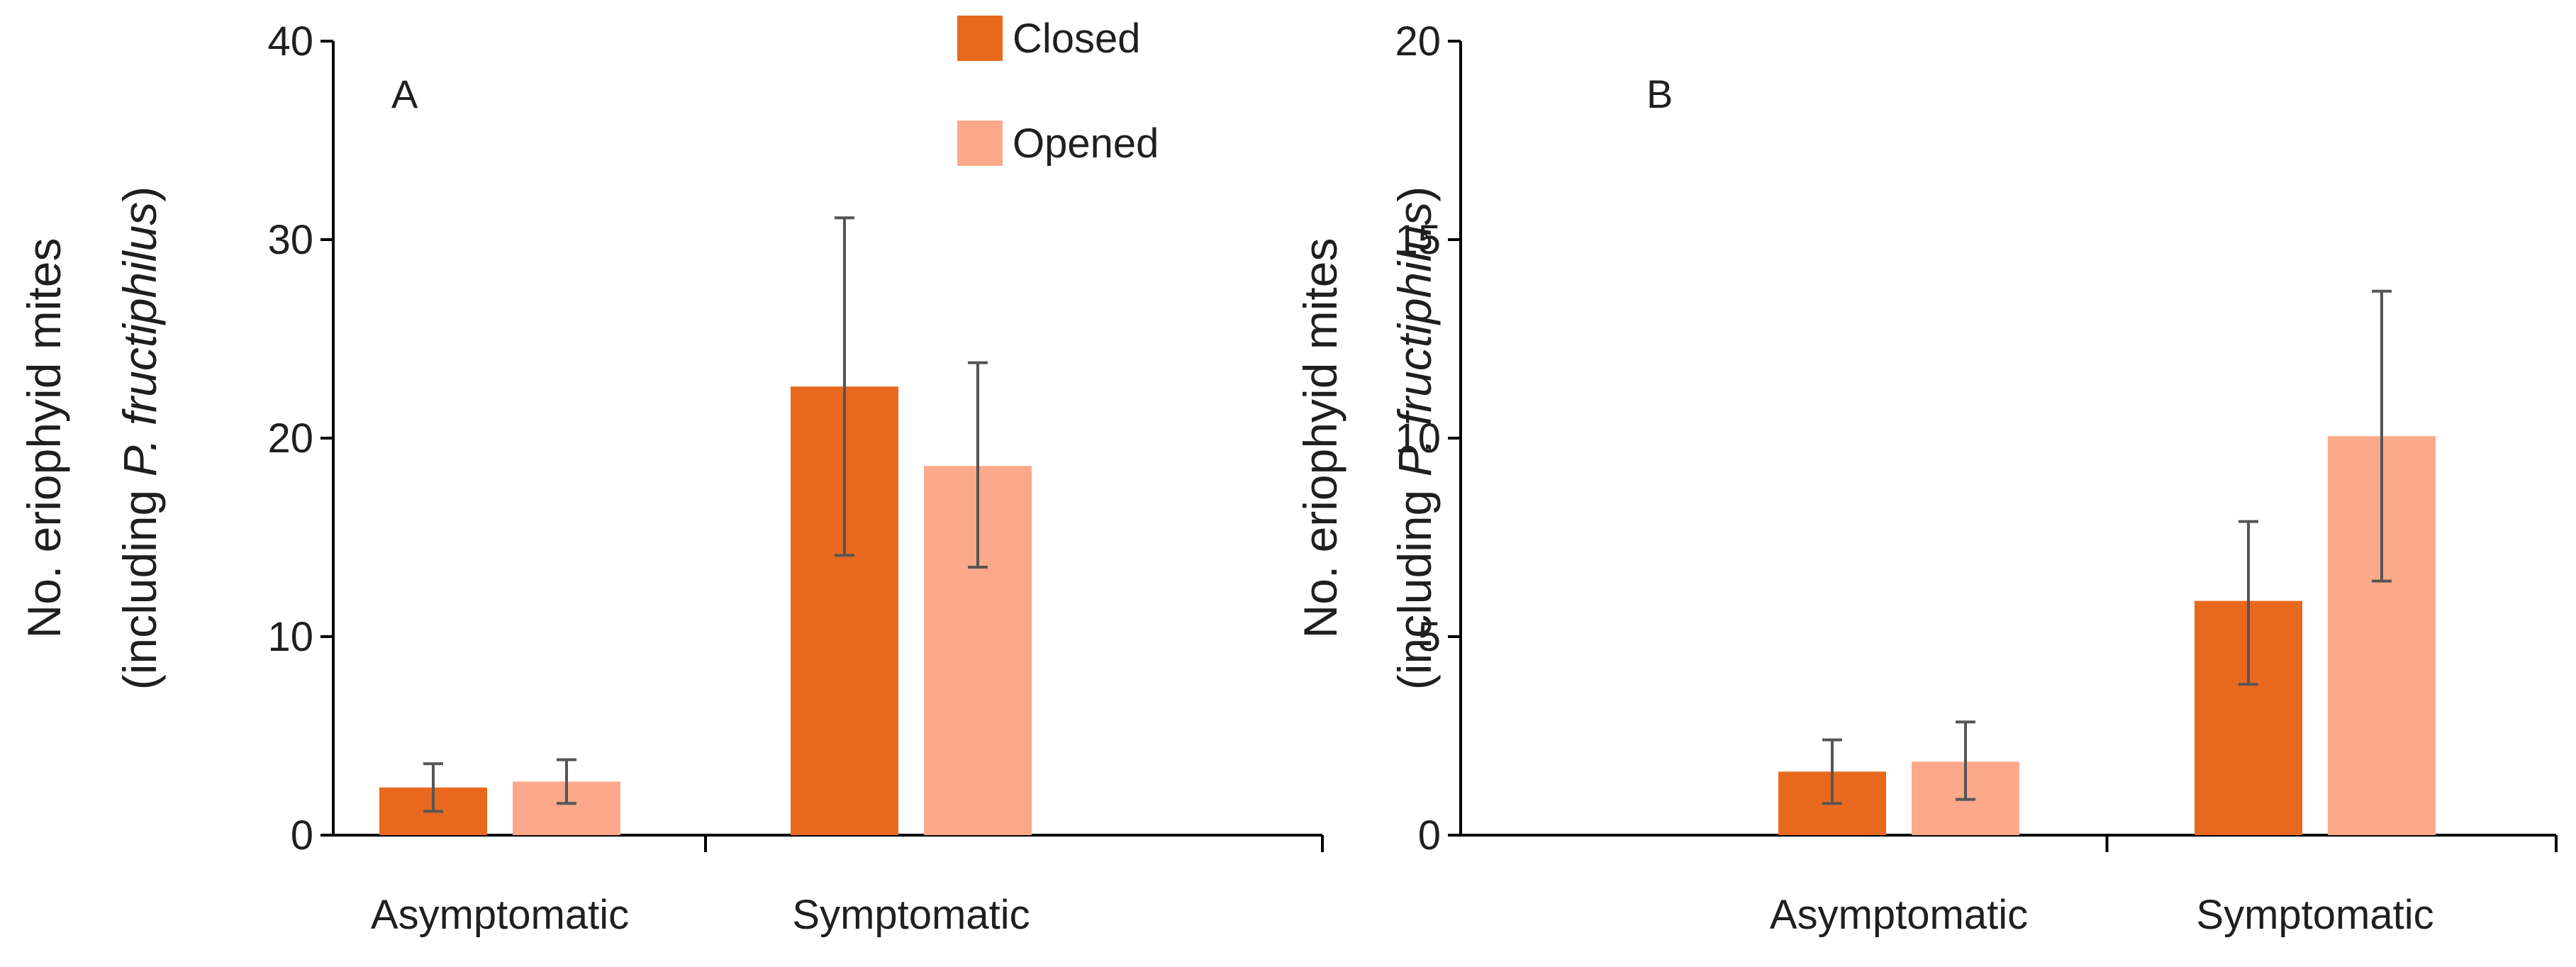 This screenshot has height=967, width=2576. I want to click on y-tick-label: 40, so click(290, 42).